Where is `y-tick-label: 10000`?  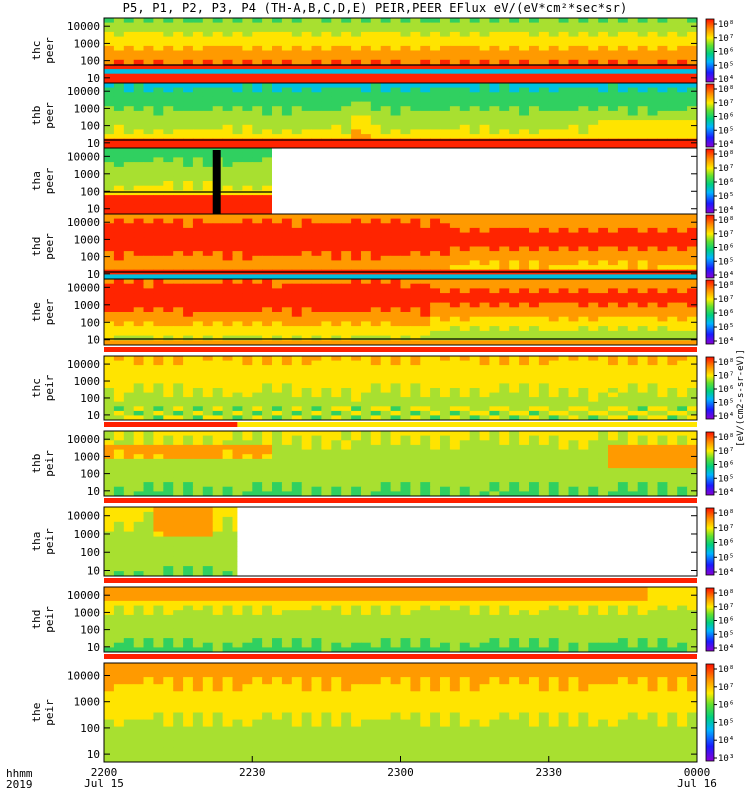
y-tick-label: 10000 is located at coordinates (83, 26).